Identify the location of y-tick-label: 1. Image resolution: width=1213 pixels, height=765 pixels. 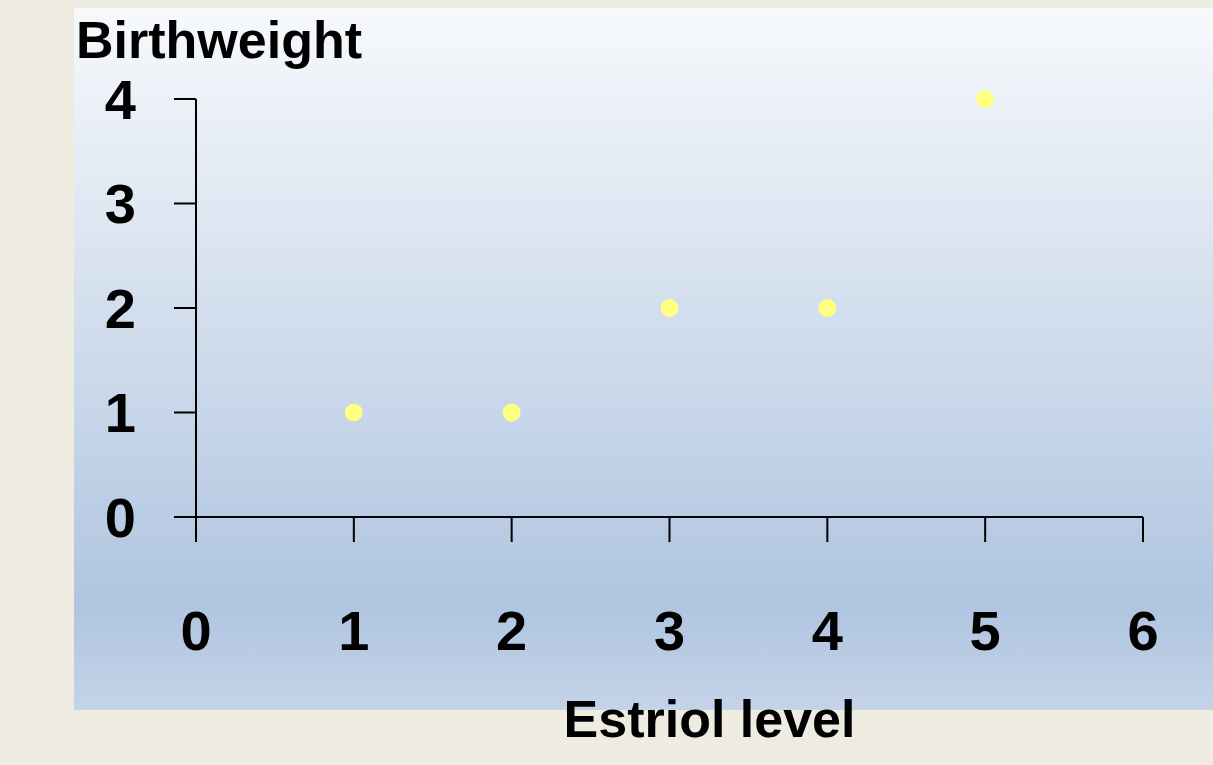
(120, 413).